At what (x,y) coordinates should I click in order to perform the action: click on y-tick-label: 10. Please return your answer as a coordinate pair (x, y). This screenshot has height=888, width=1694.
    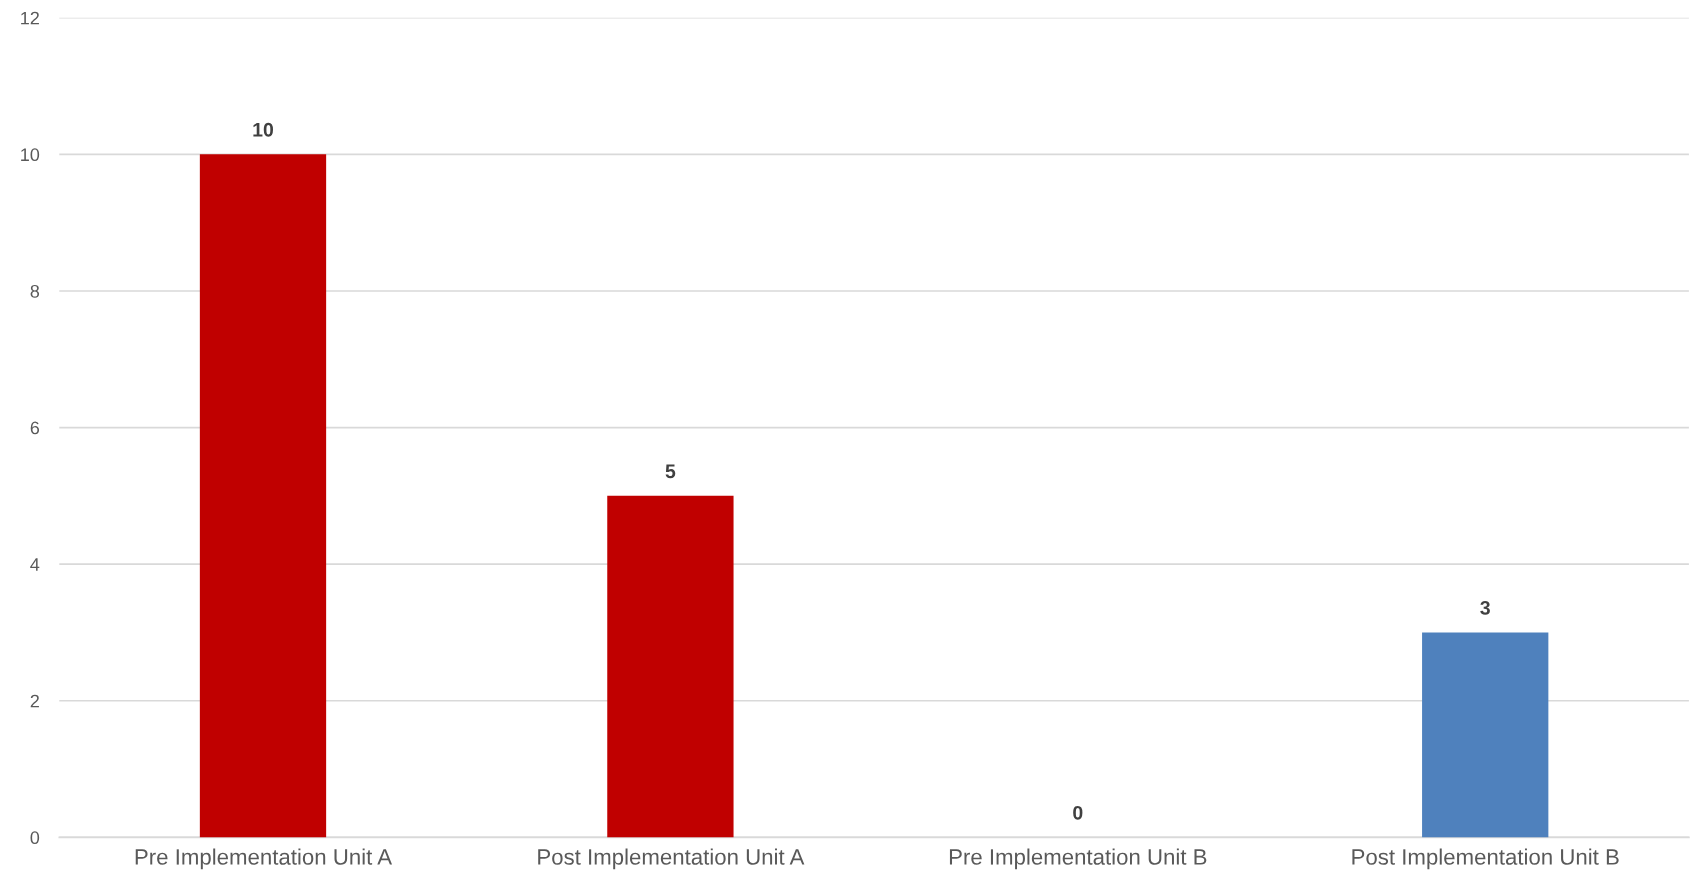
    Looking at the image, I should click on (30, 155).